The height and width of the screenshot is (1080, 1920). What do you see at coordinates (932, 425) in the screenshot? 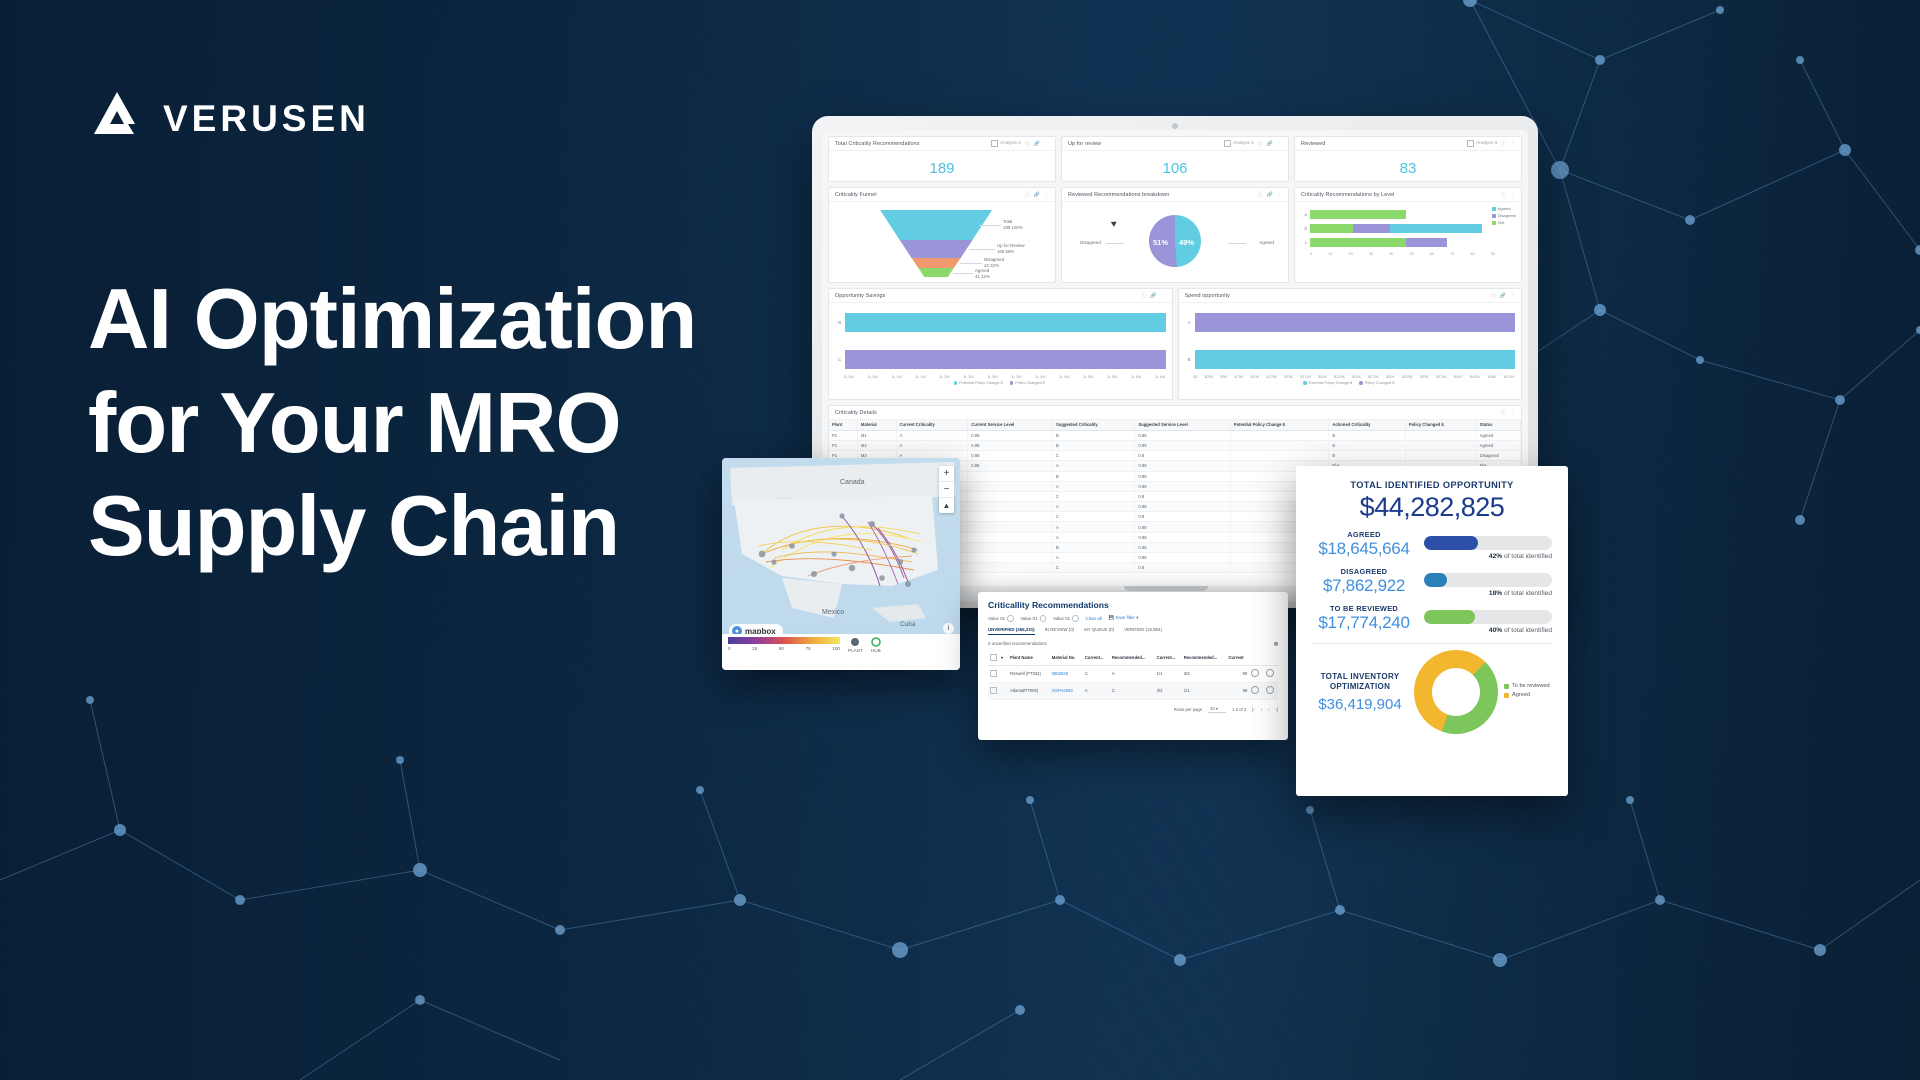
I see `table-column-header: Current Criticality` at bounding box center [932, 425].